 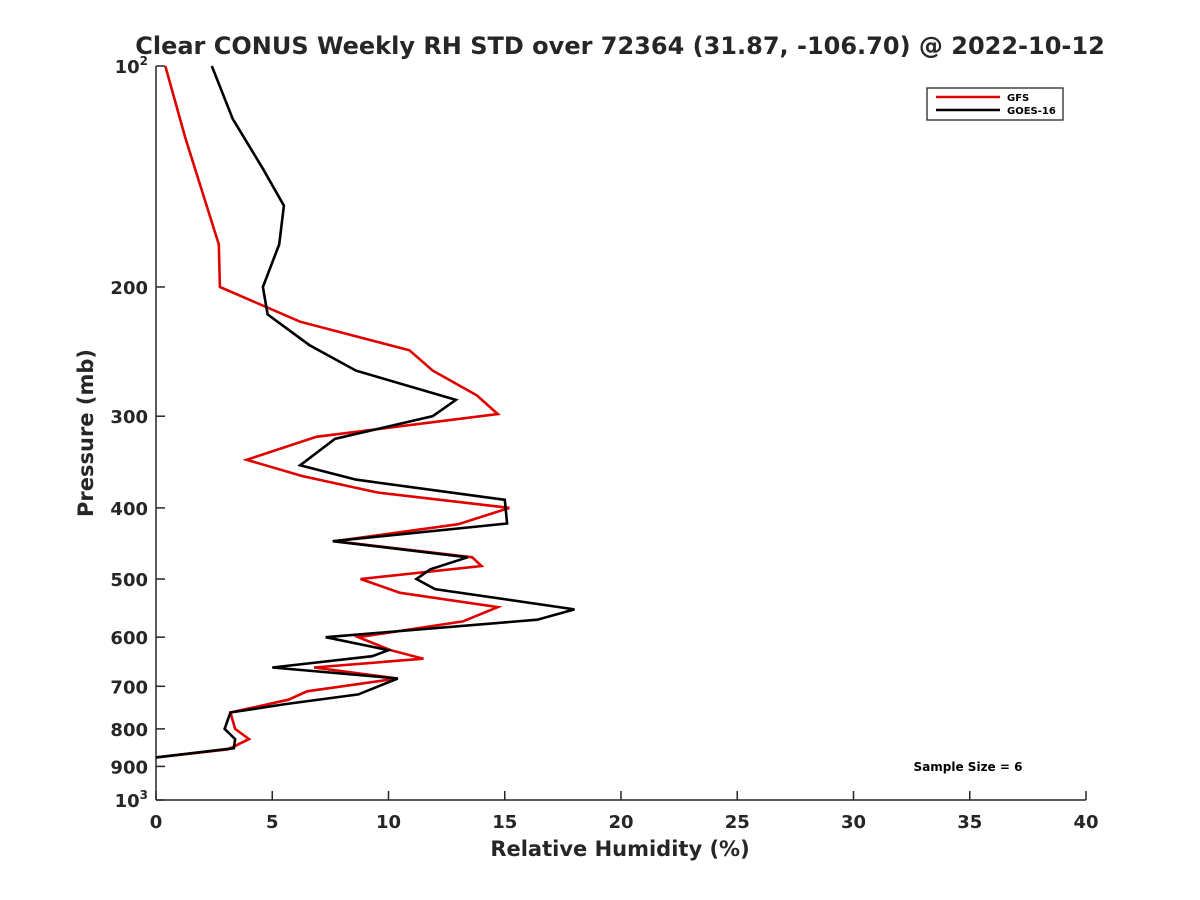 I want to click on x-tick-label: 10, so click(x=388, y=822).